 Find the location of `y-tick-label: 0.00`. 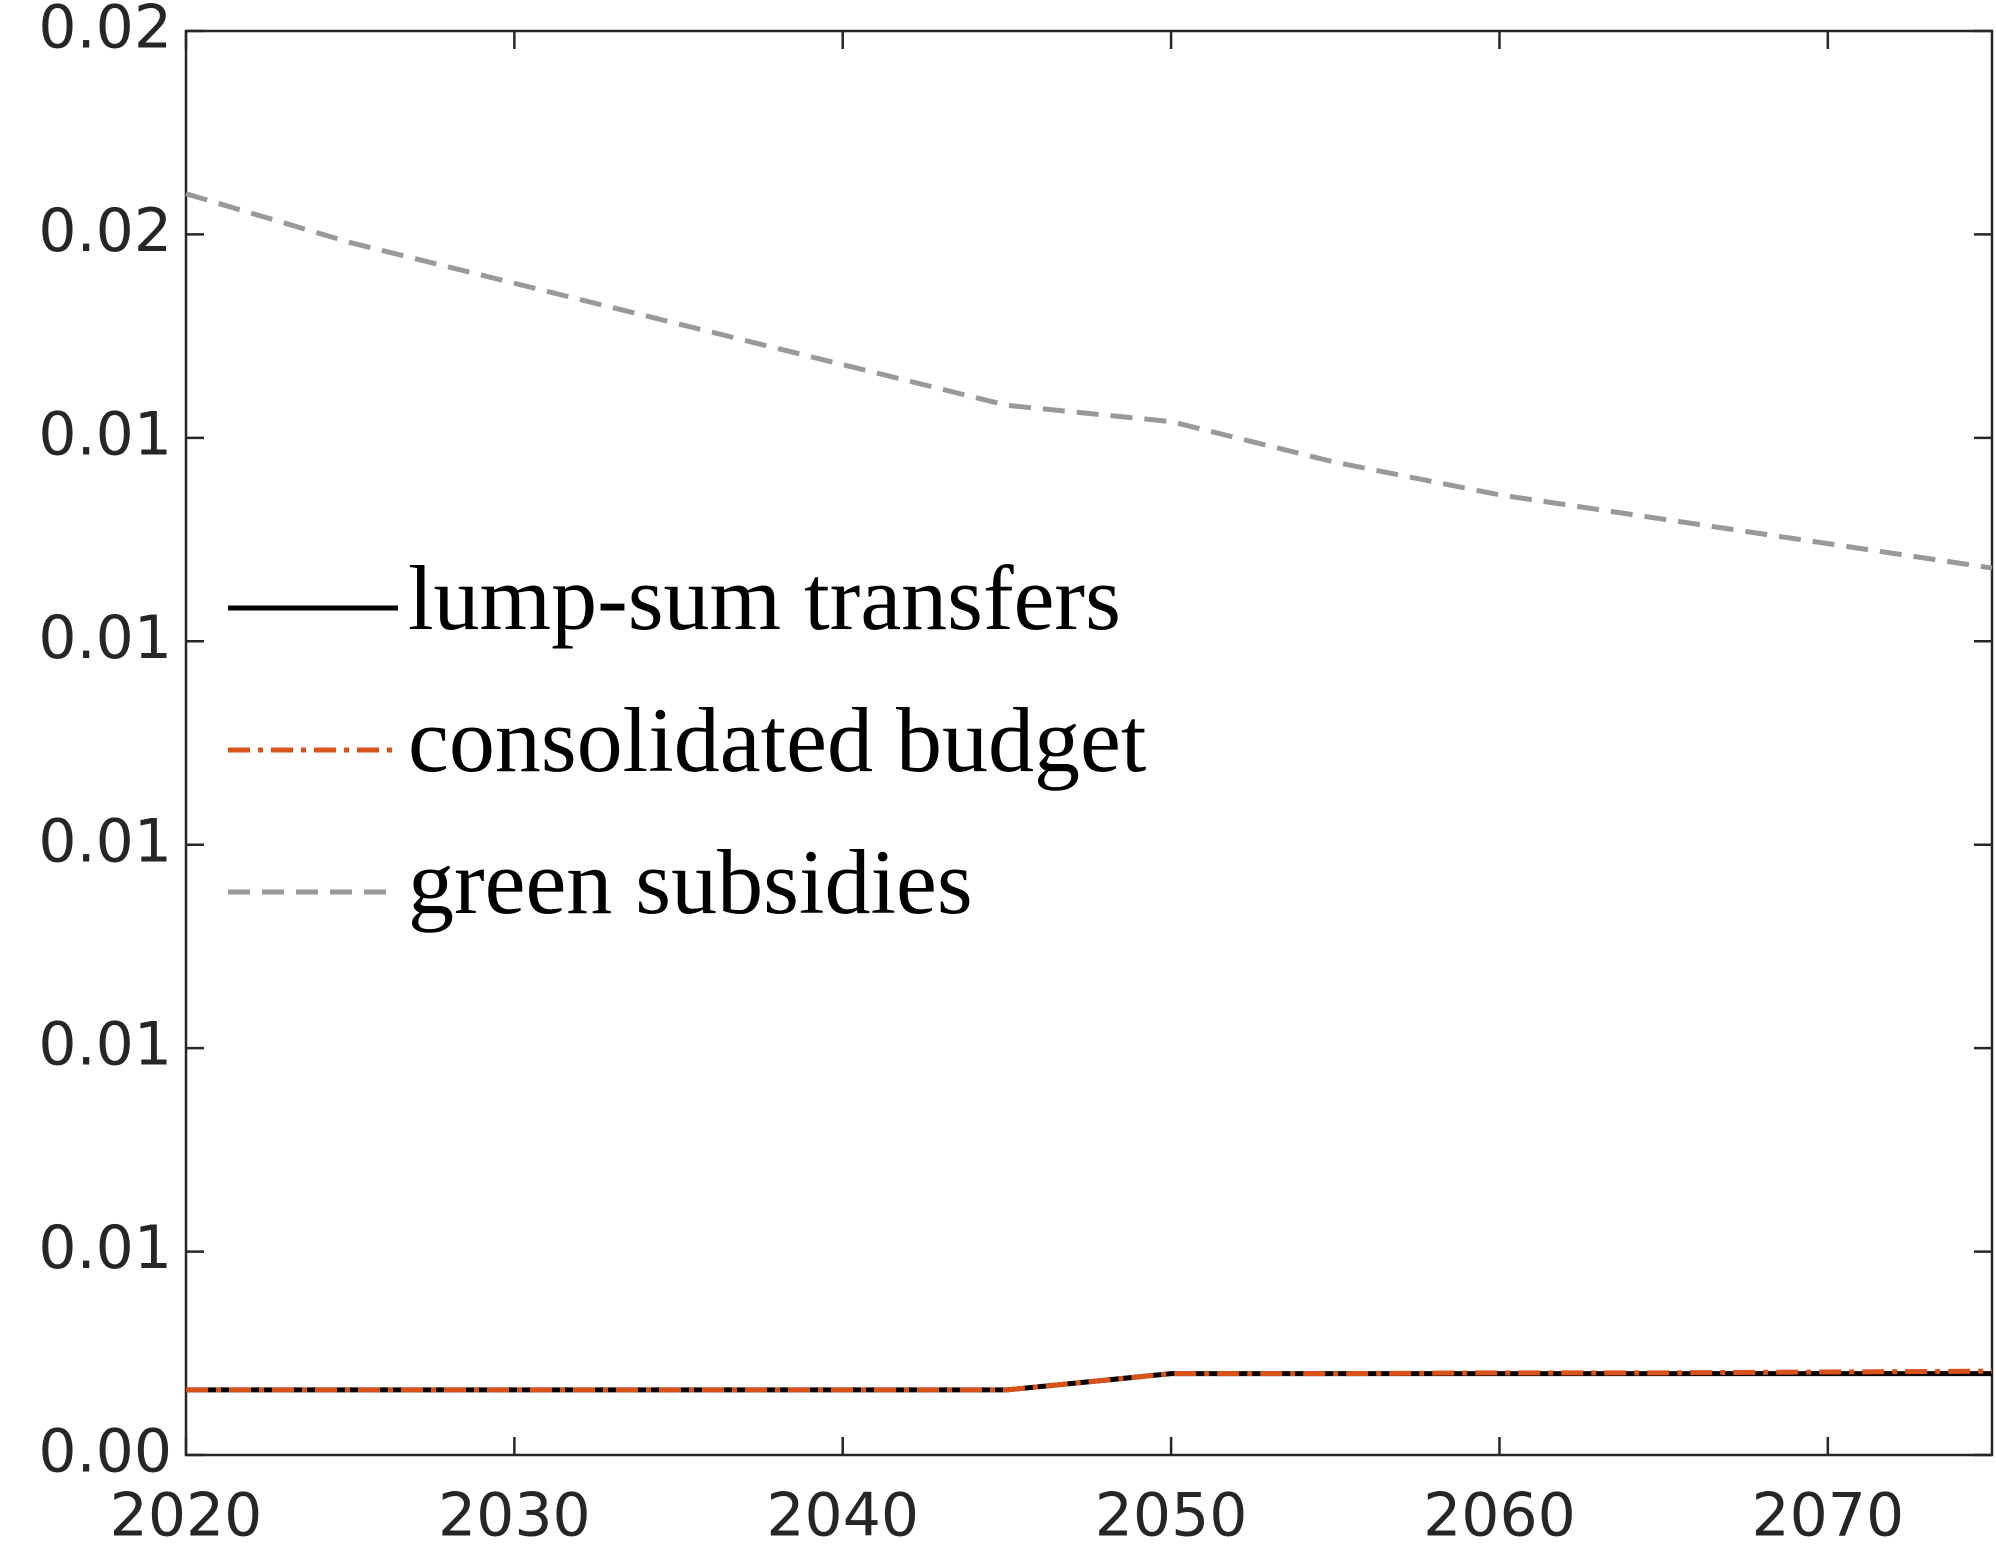

y-tick-label: 0.00 is located at coordinates (105, 1452).